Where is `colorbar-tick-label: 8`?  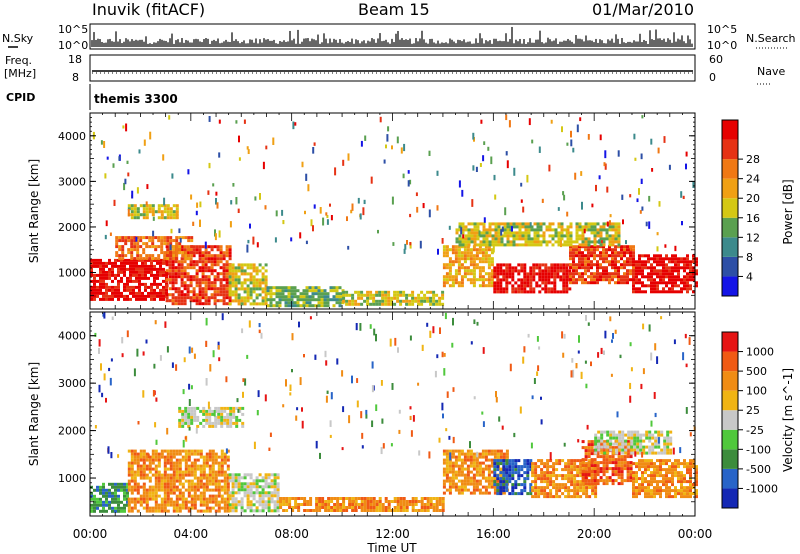 colorbar-tick-label: 8 is located at coordinates (749, 257).